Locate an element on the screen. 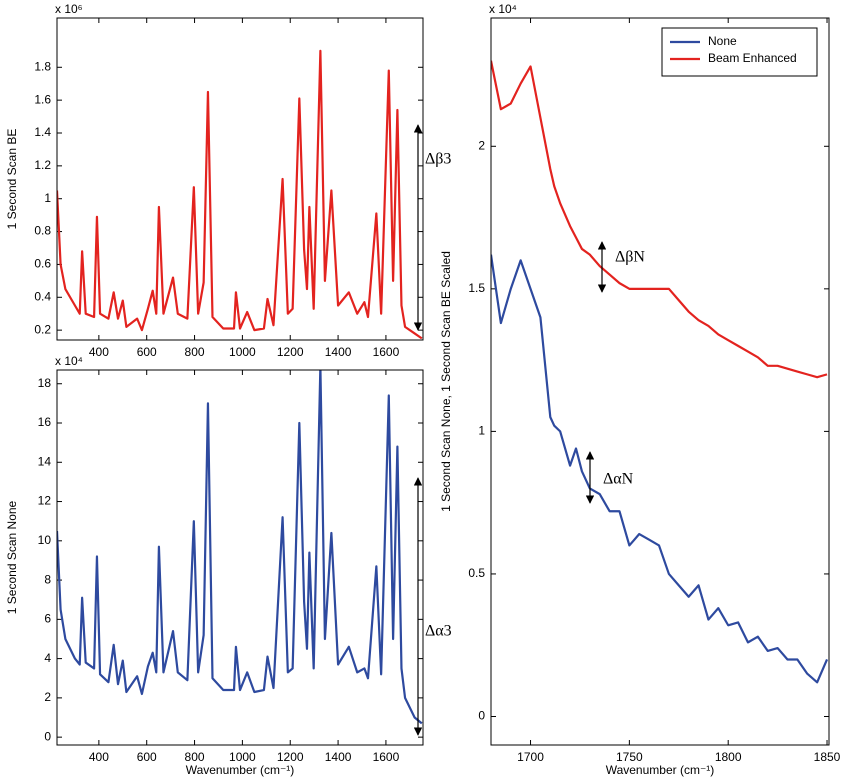 Image resolution: width=846 pixels, height=779 pixels. y-tick-label: 1.8 is located at coordinates (42, 66).